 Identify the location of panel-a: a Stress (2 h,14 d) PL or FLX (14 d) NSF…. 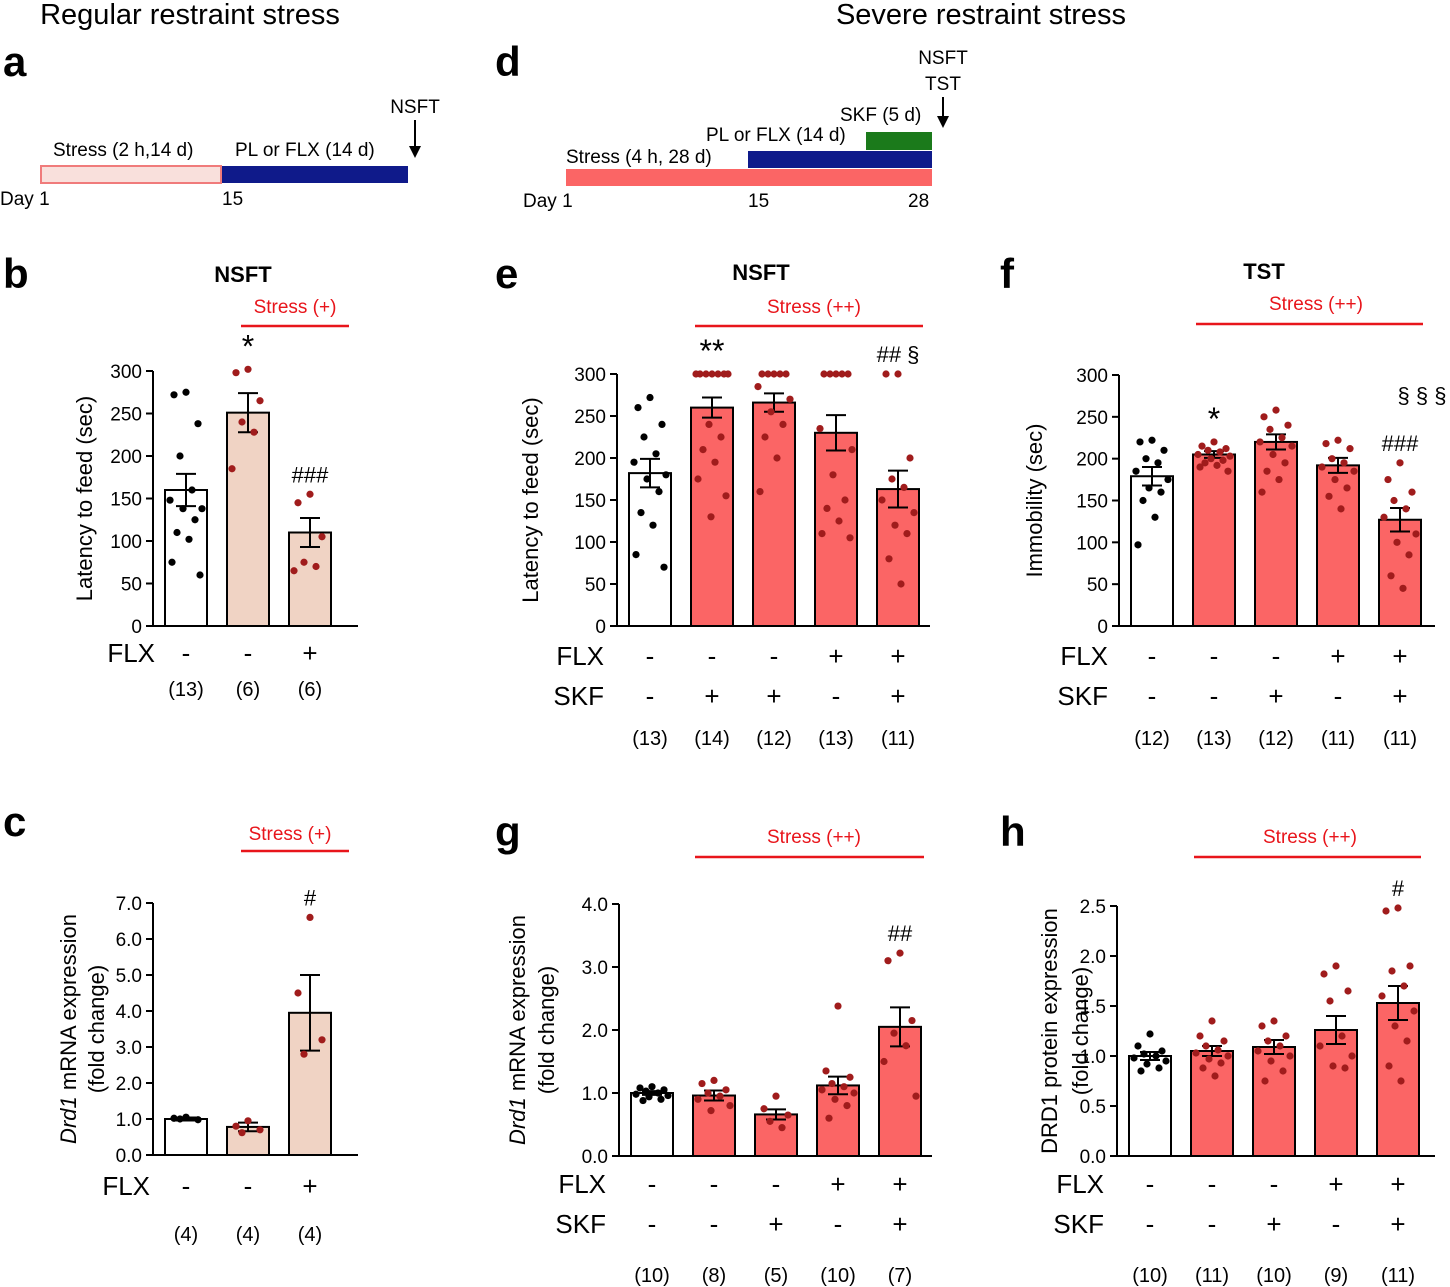
(220, 124).